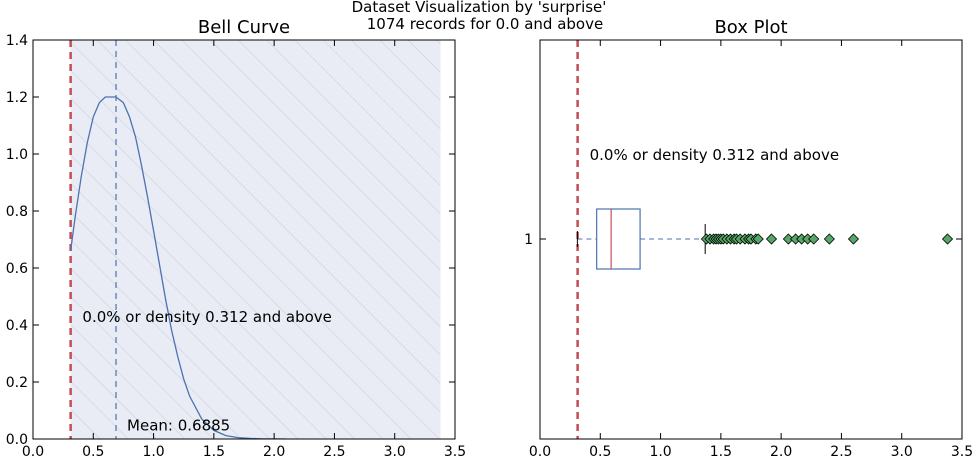  Describe the element at coordinates (206, 317) in the screenshot. I see `bell-curve-threshold-label: 0.0% or density 0.312 and above` at that location.